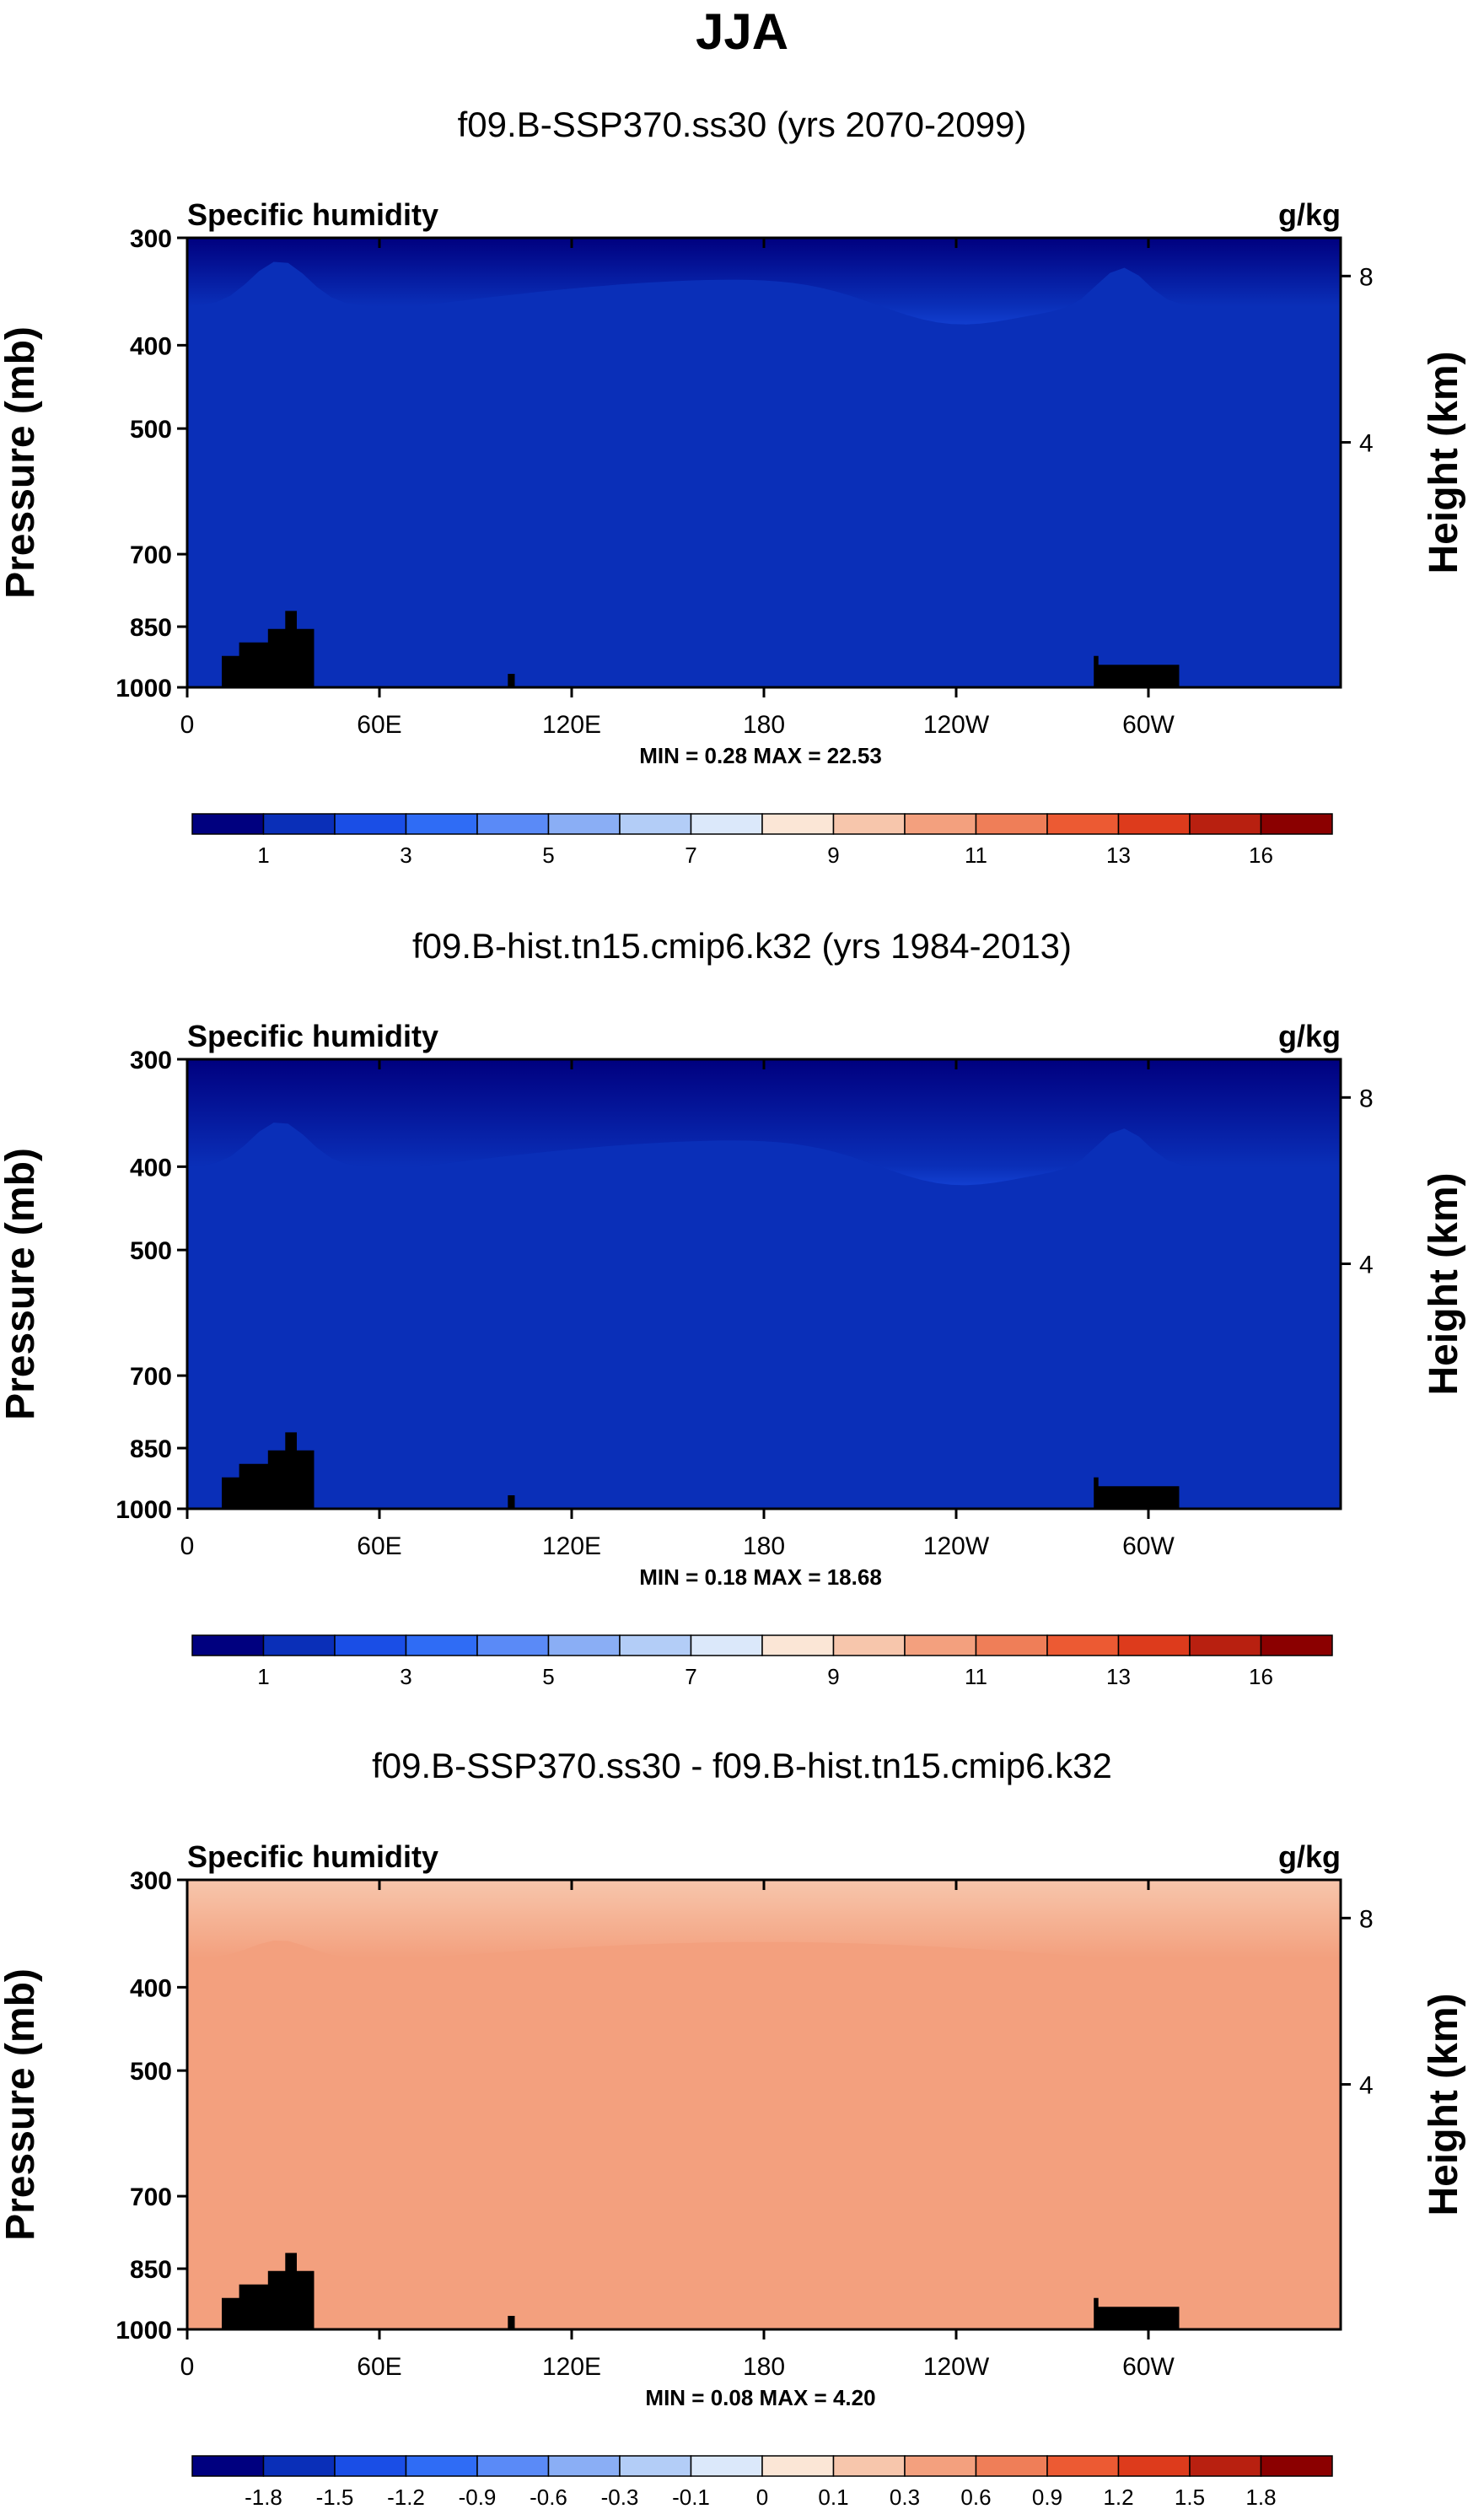  Describe the element at coordinates (742, 124) in the screenshot. I see `panel-title: f09.B-SSP370.ss30 (yrs 2070-2099)` at that location.